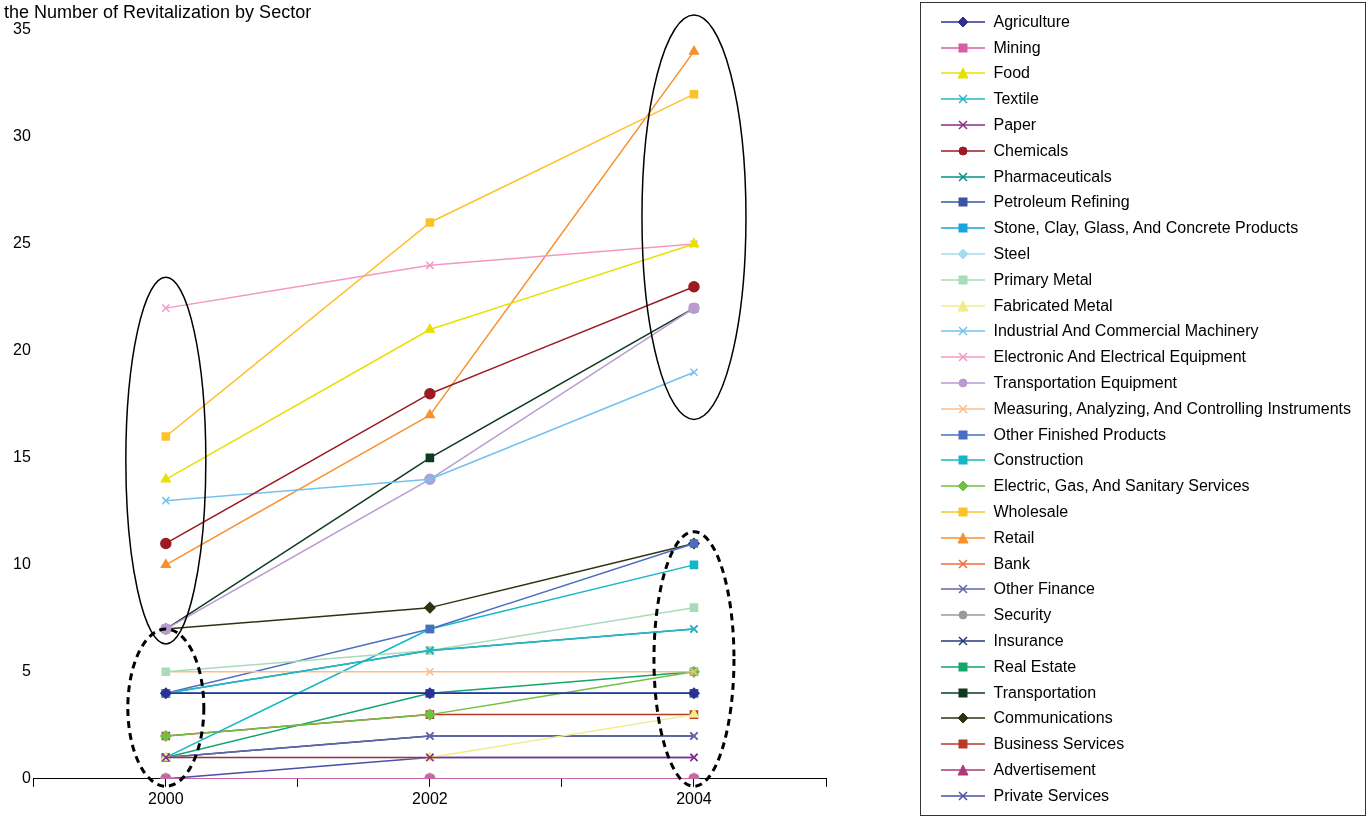 This screenshot has height=820, width=1370. What do you see at coordinates (1044, 589) in the screenshot?
I see `legend-label: Other Finance` at bounding box center [1044, 589].